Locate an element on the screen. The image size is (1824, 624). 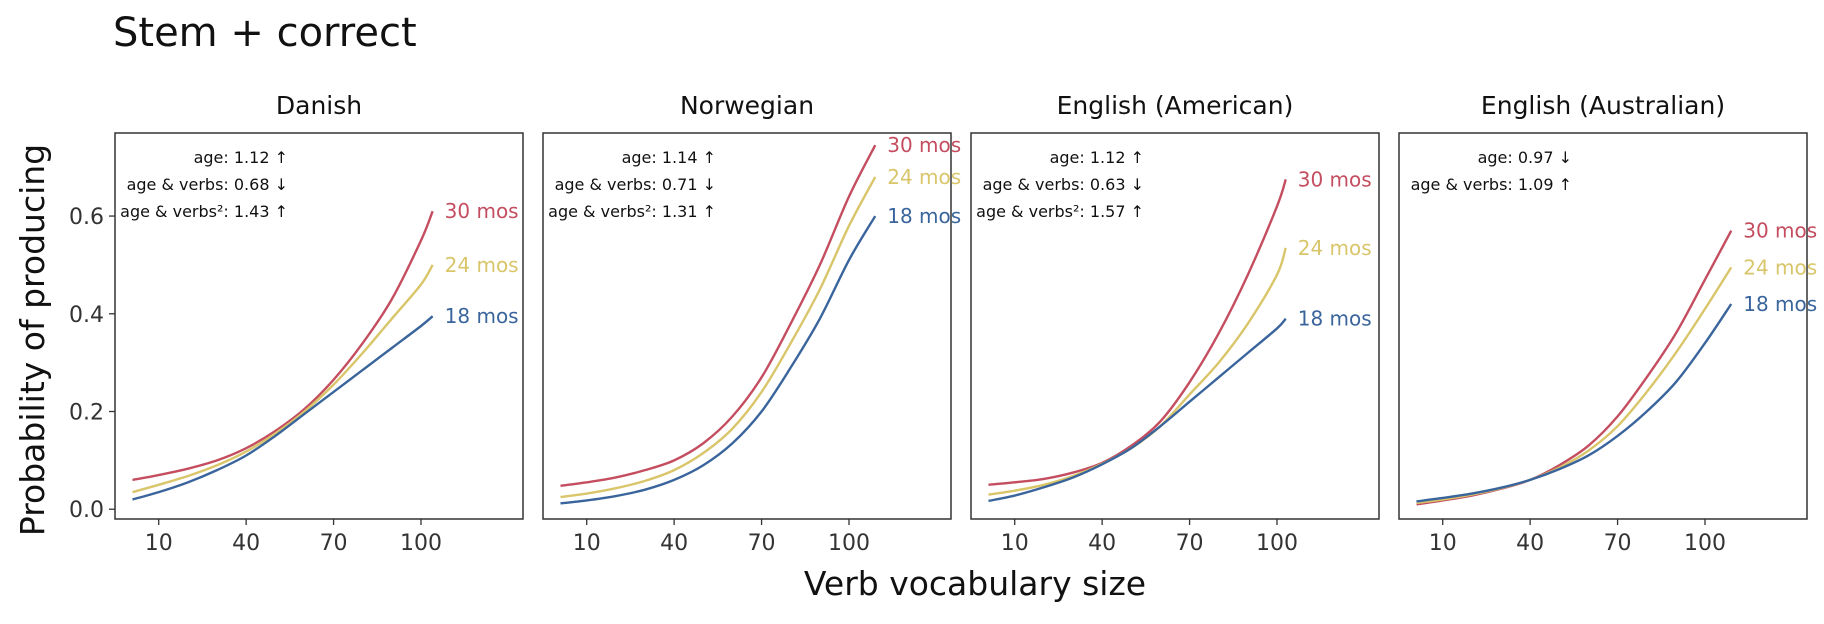
model-annotation: age: 0.97 ↓ is located at coordinates (1525, 157).